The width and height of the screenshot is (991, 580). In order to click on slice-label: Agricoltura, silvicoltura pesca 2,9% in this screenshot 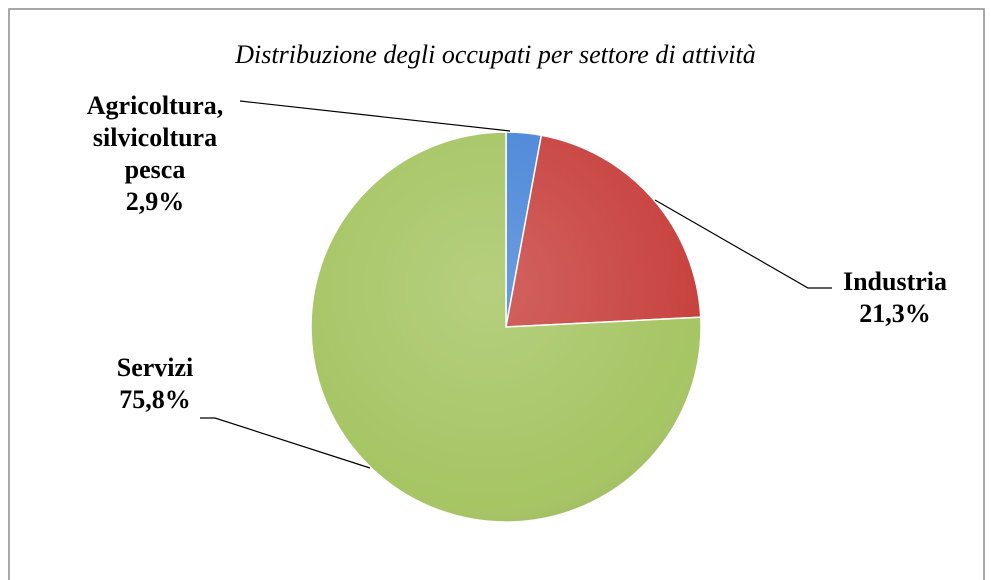, I will do `click(155, 154)`.